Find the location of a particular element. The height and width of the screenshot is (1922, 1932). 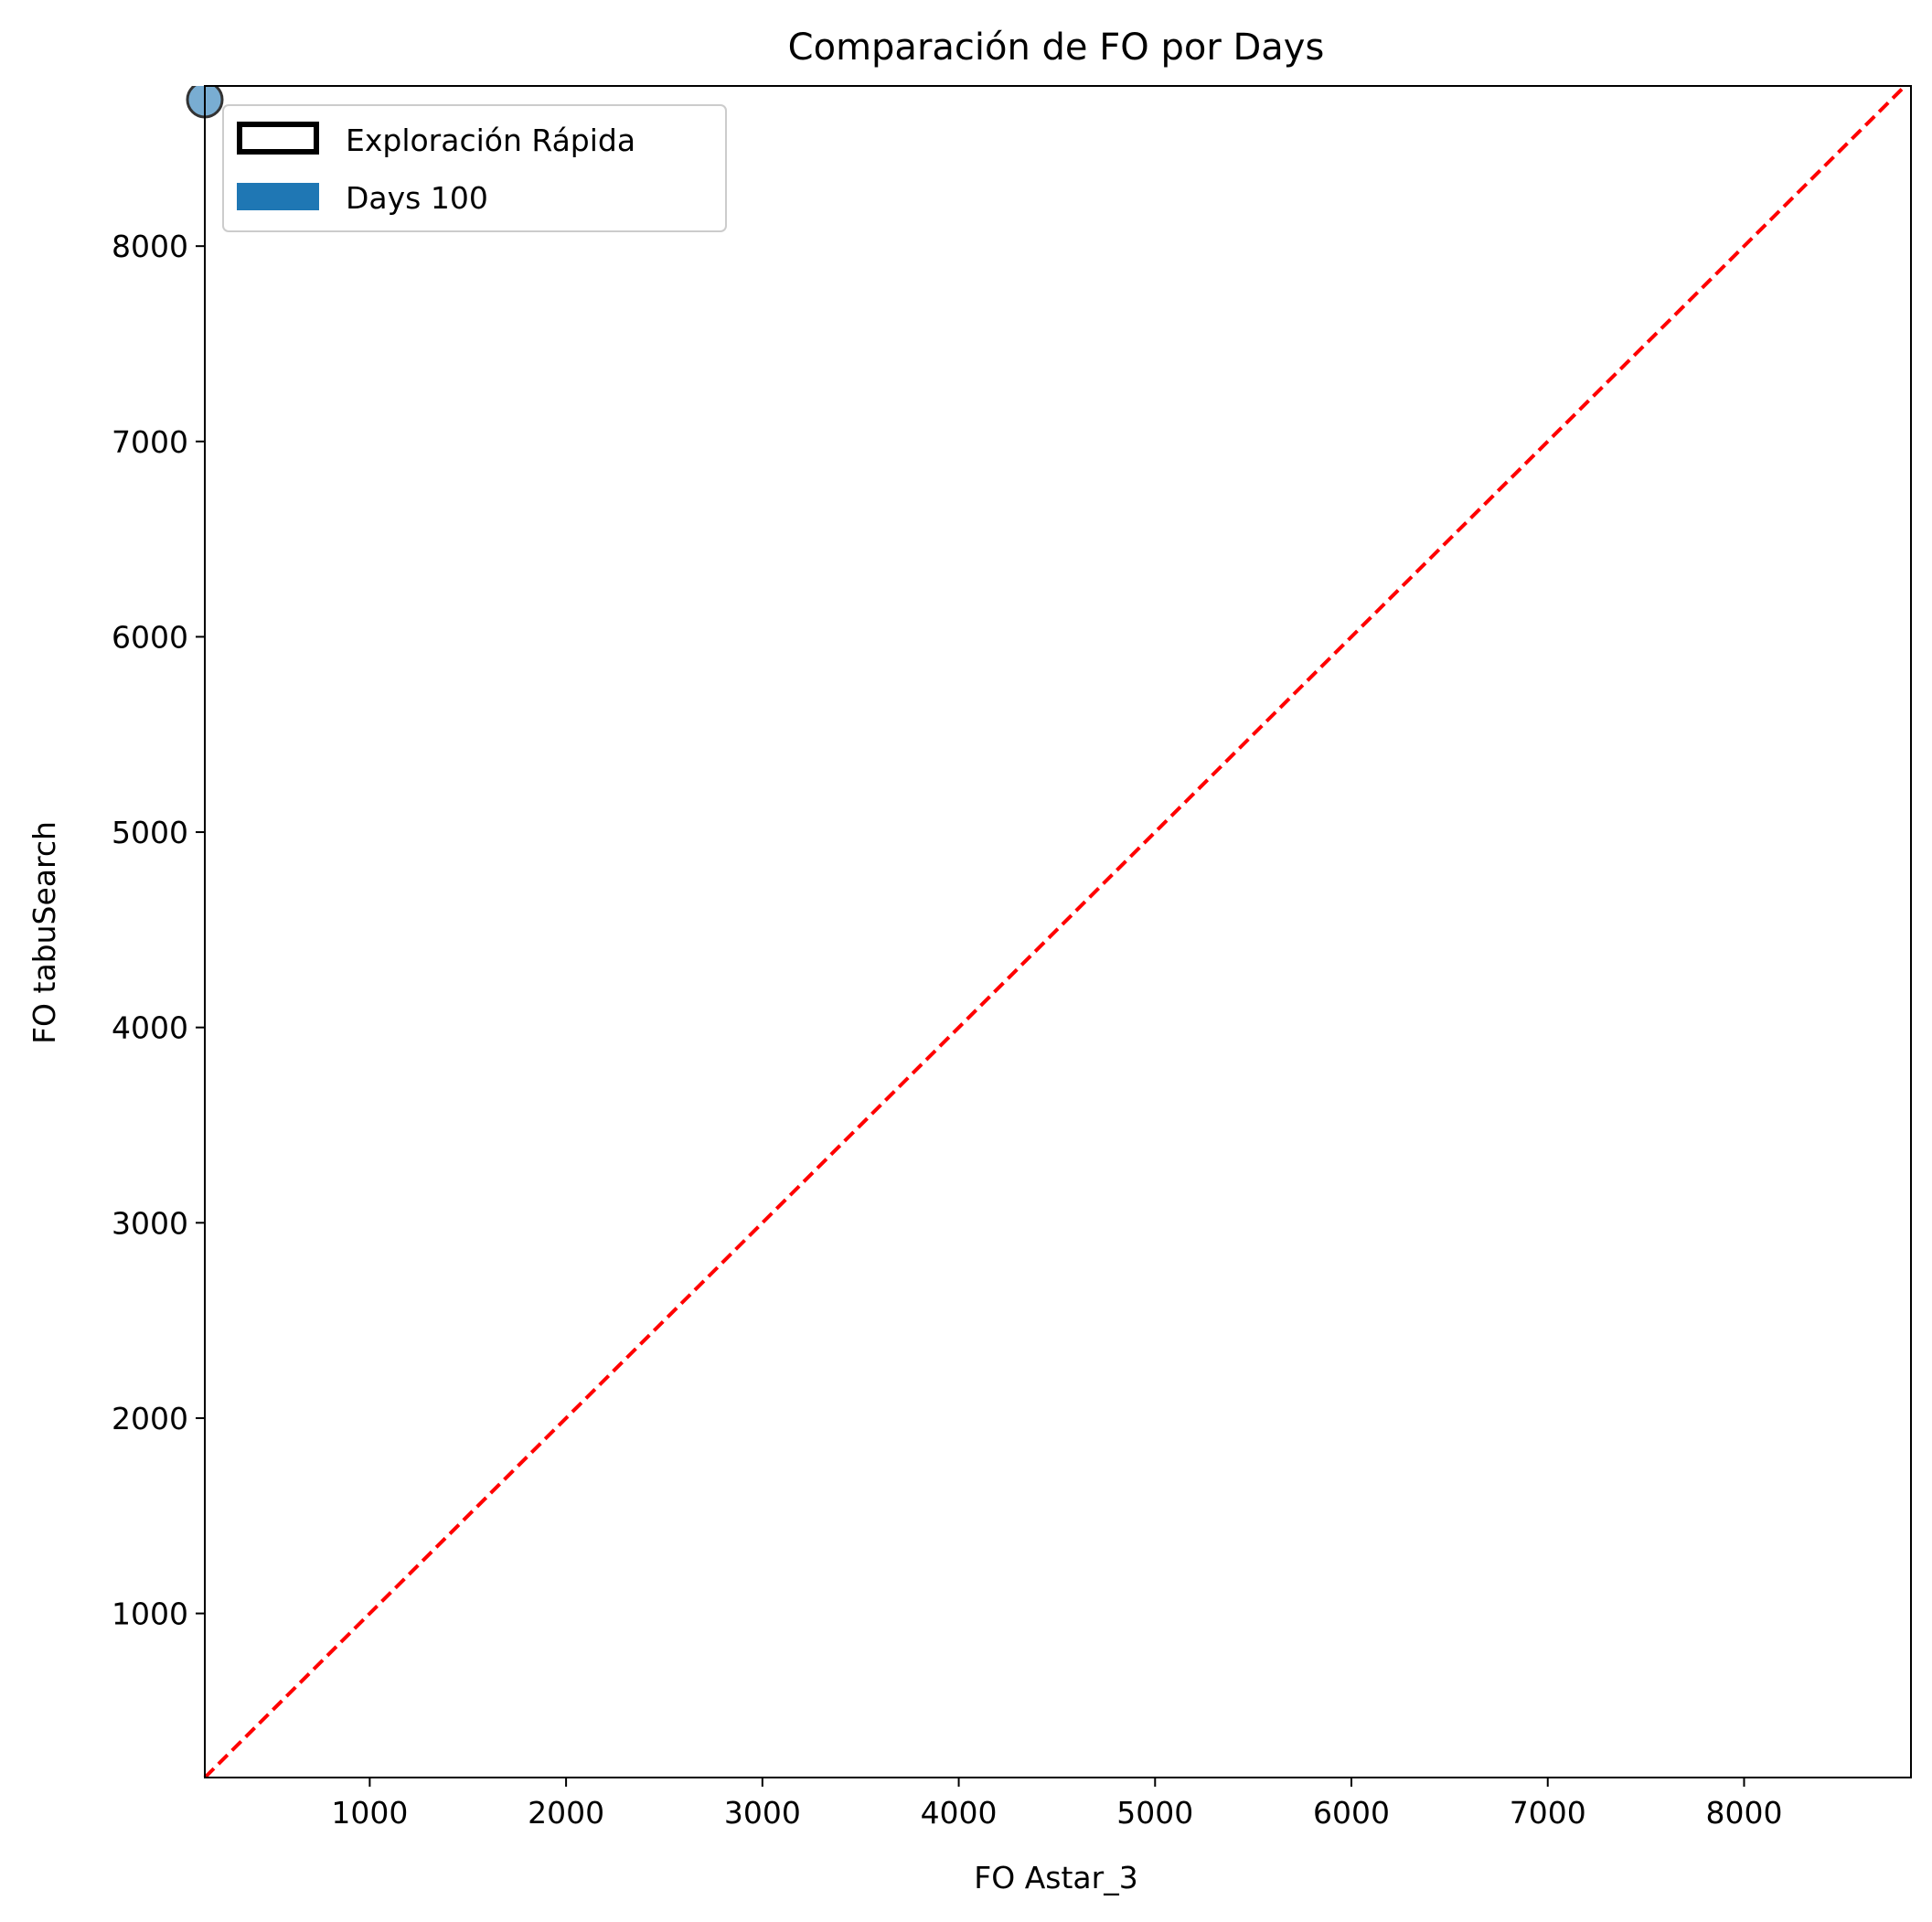

y-tick-label-5000: 5000 is located at coordinates (150, 833).